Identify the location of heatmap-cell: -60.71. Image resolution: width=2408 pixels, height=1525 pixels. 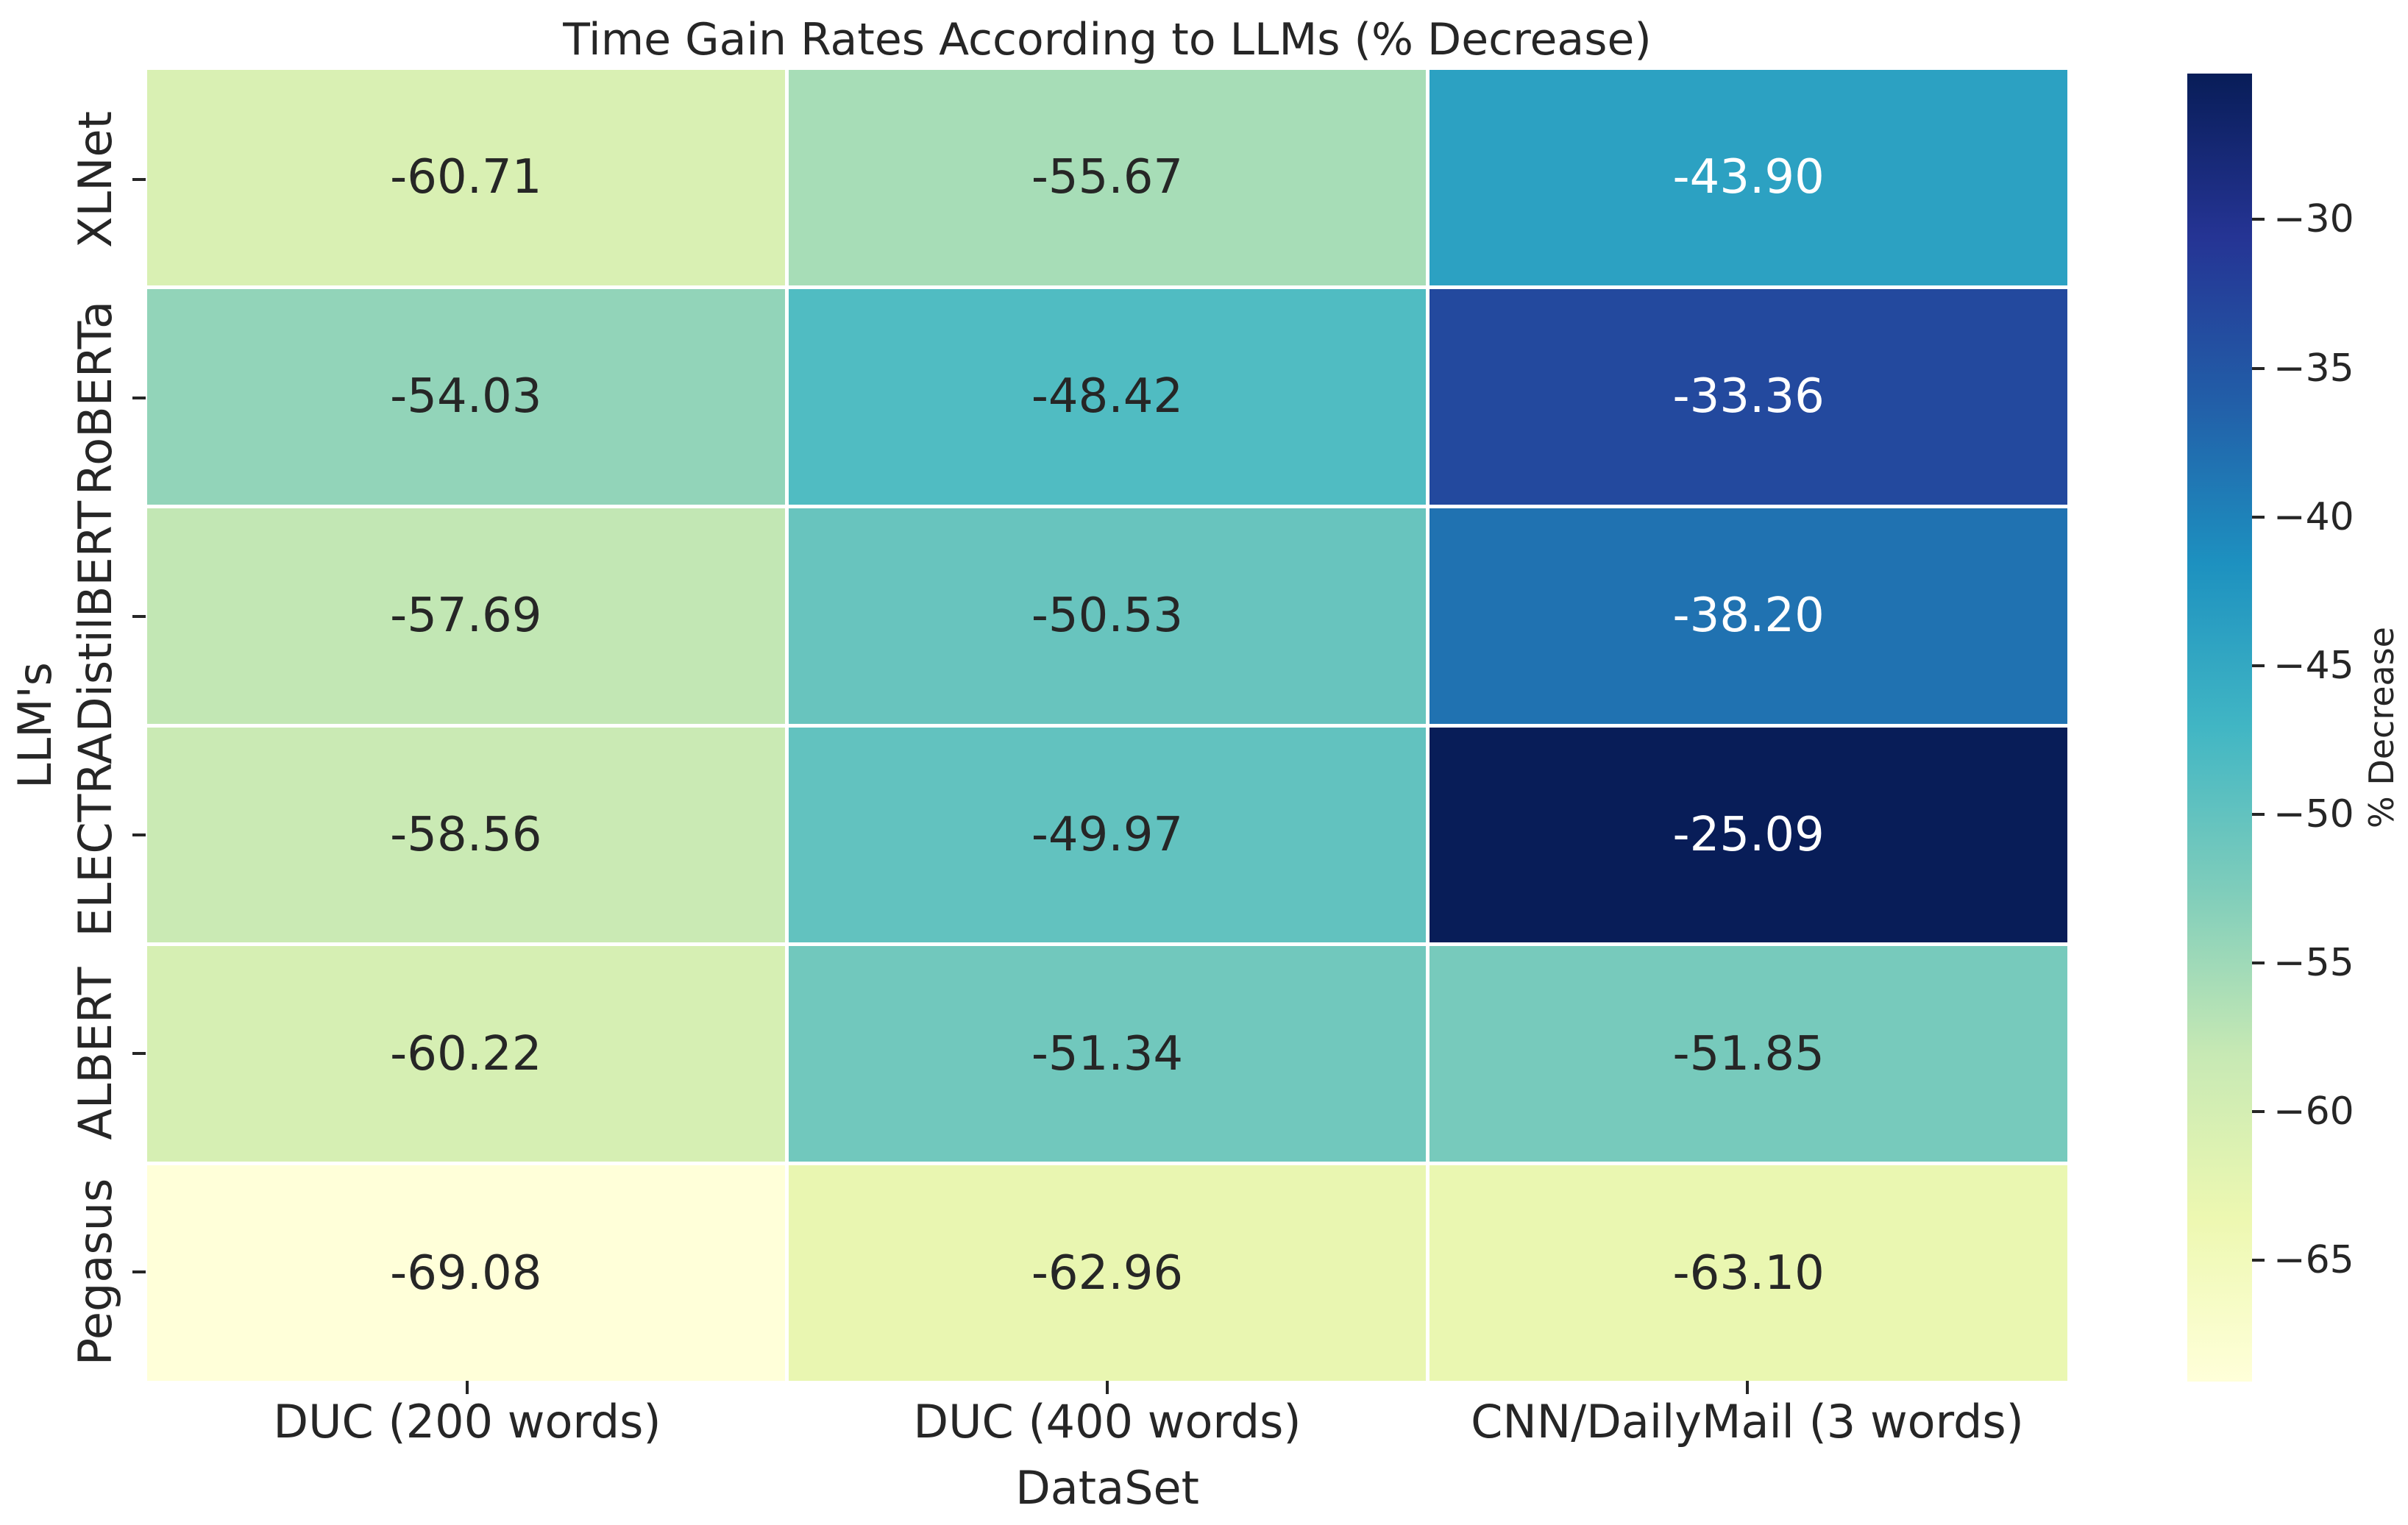
(466, 178).